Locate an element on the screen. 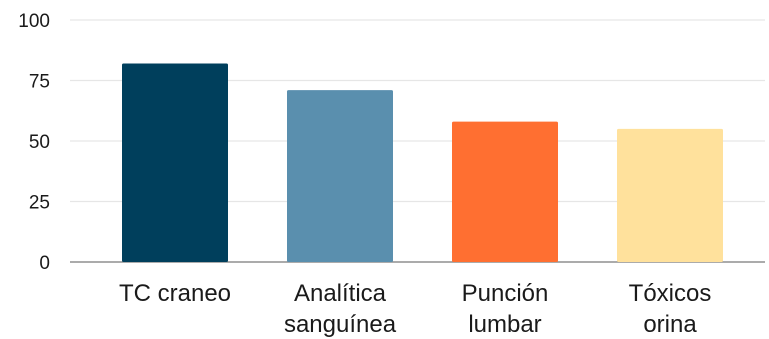 This screenshot has height=339, width=769. x-tick-label-line: Analítica is located at coordinates (340, 293).